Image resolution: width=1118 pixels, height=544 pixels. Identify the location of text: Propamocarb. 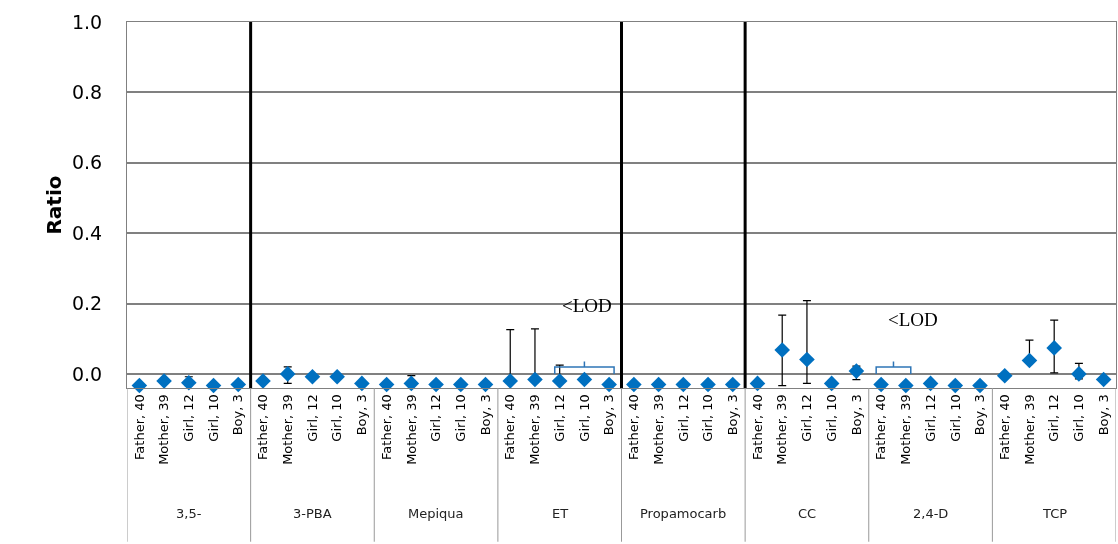
(683, 513).